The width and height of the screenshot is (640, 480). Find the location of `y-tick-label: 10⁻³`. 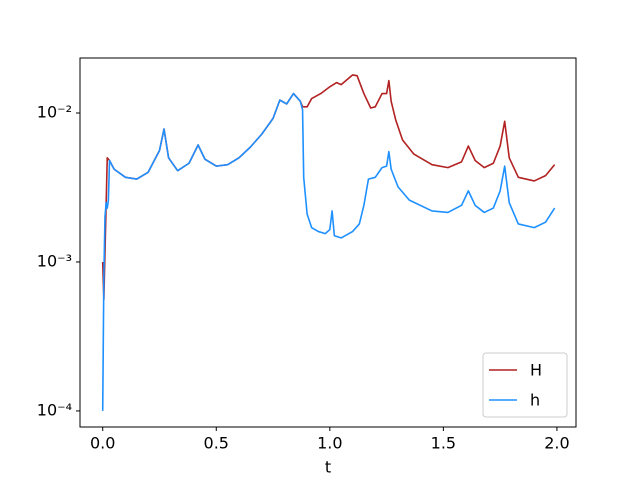

y-tick-label: 10⁻³ is located at coordinates (54, 260).